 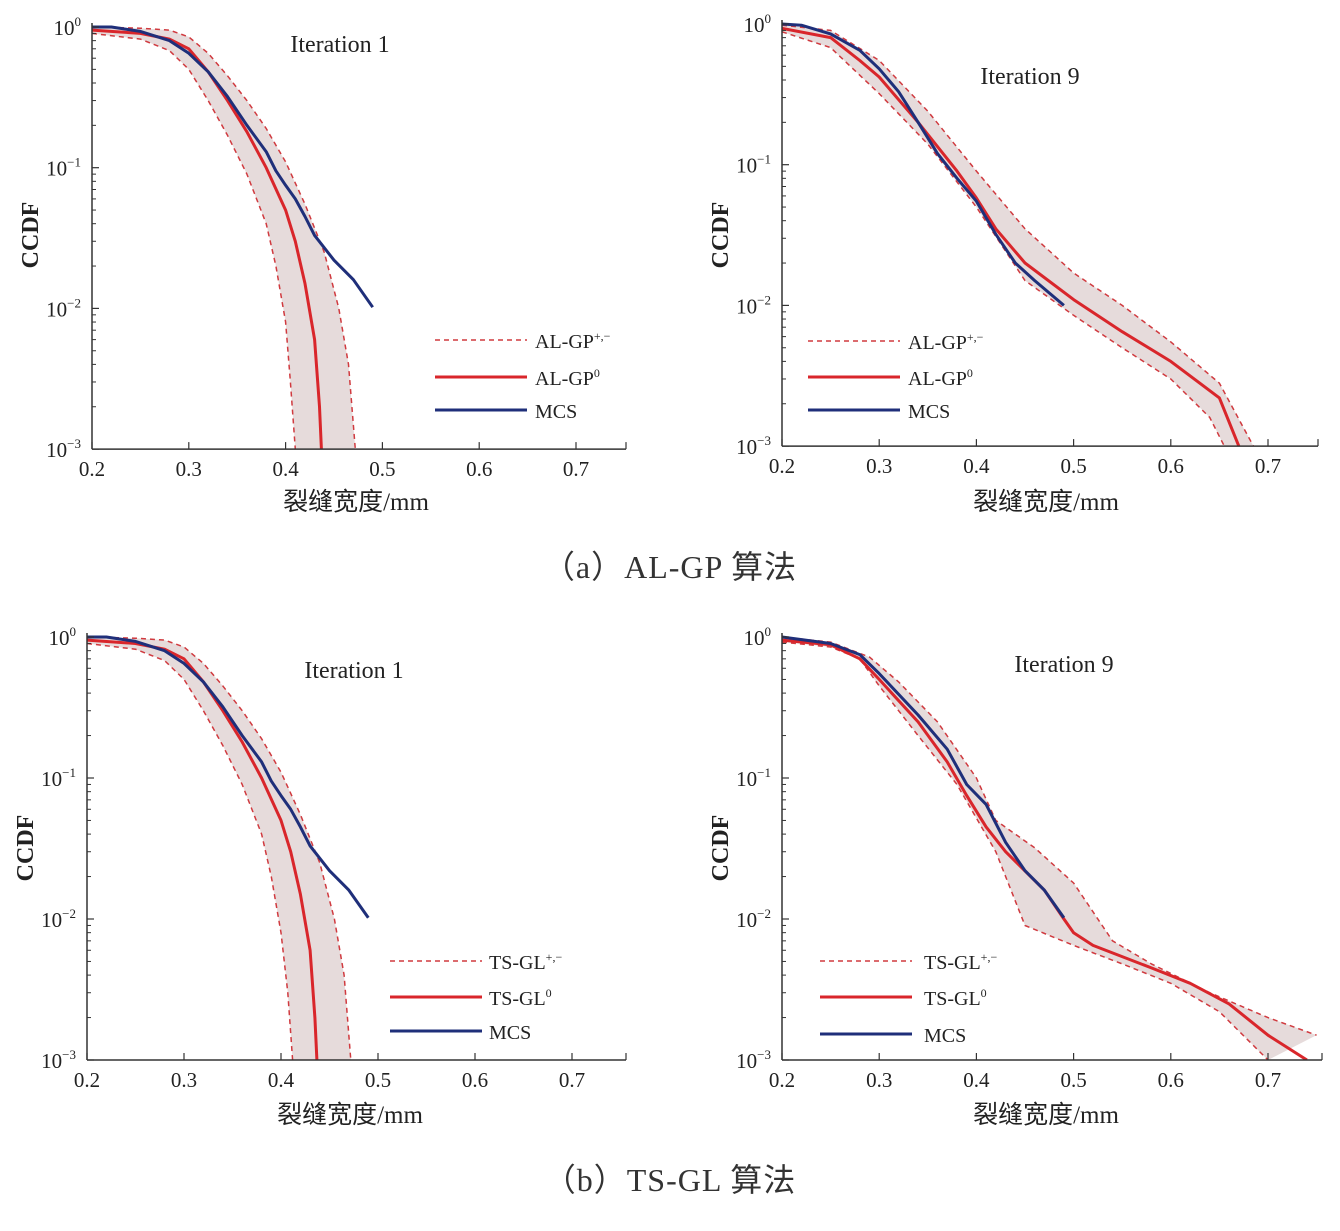 I want to click on caption-a: （a）AL-GP 算法, so click(x=670, y=567).